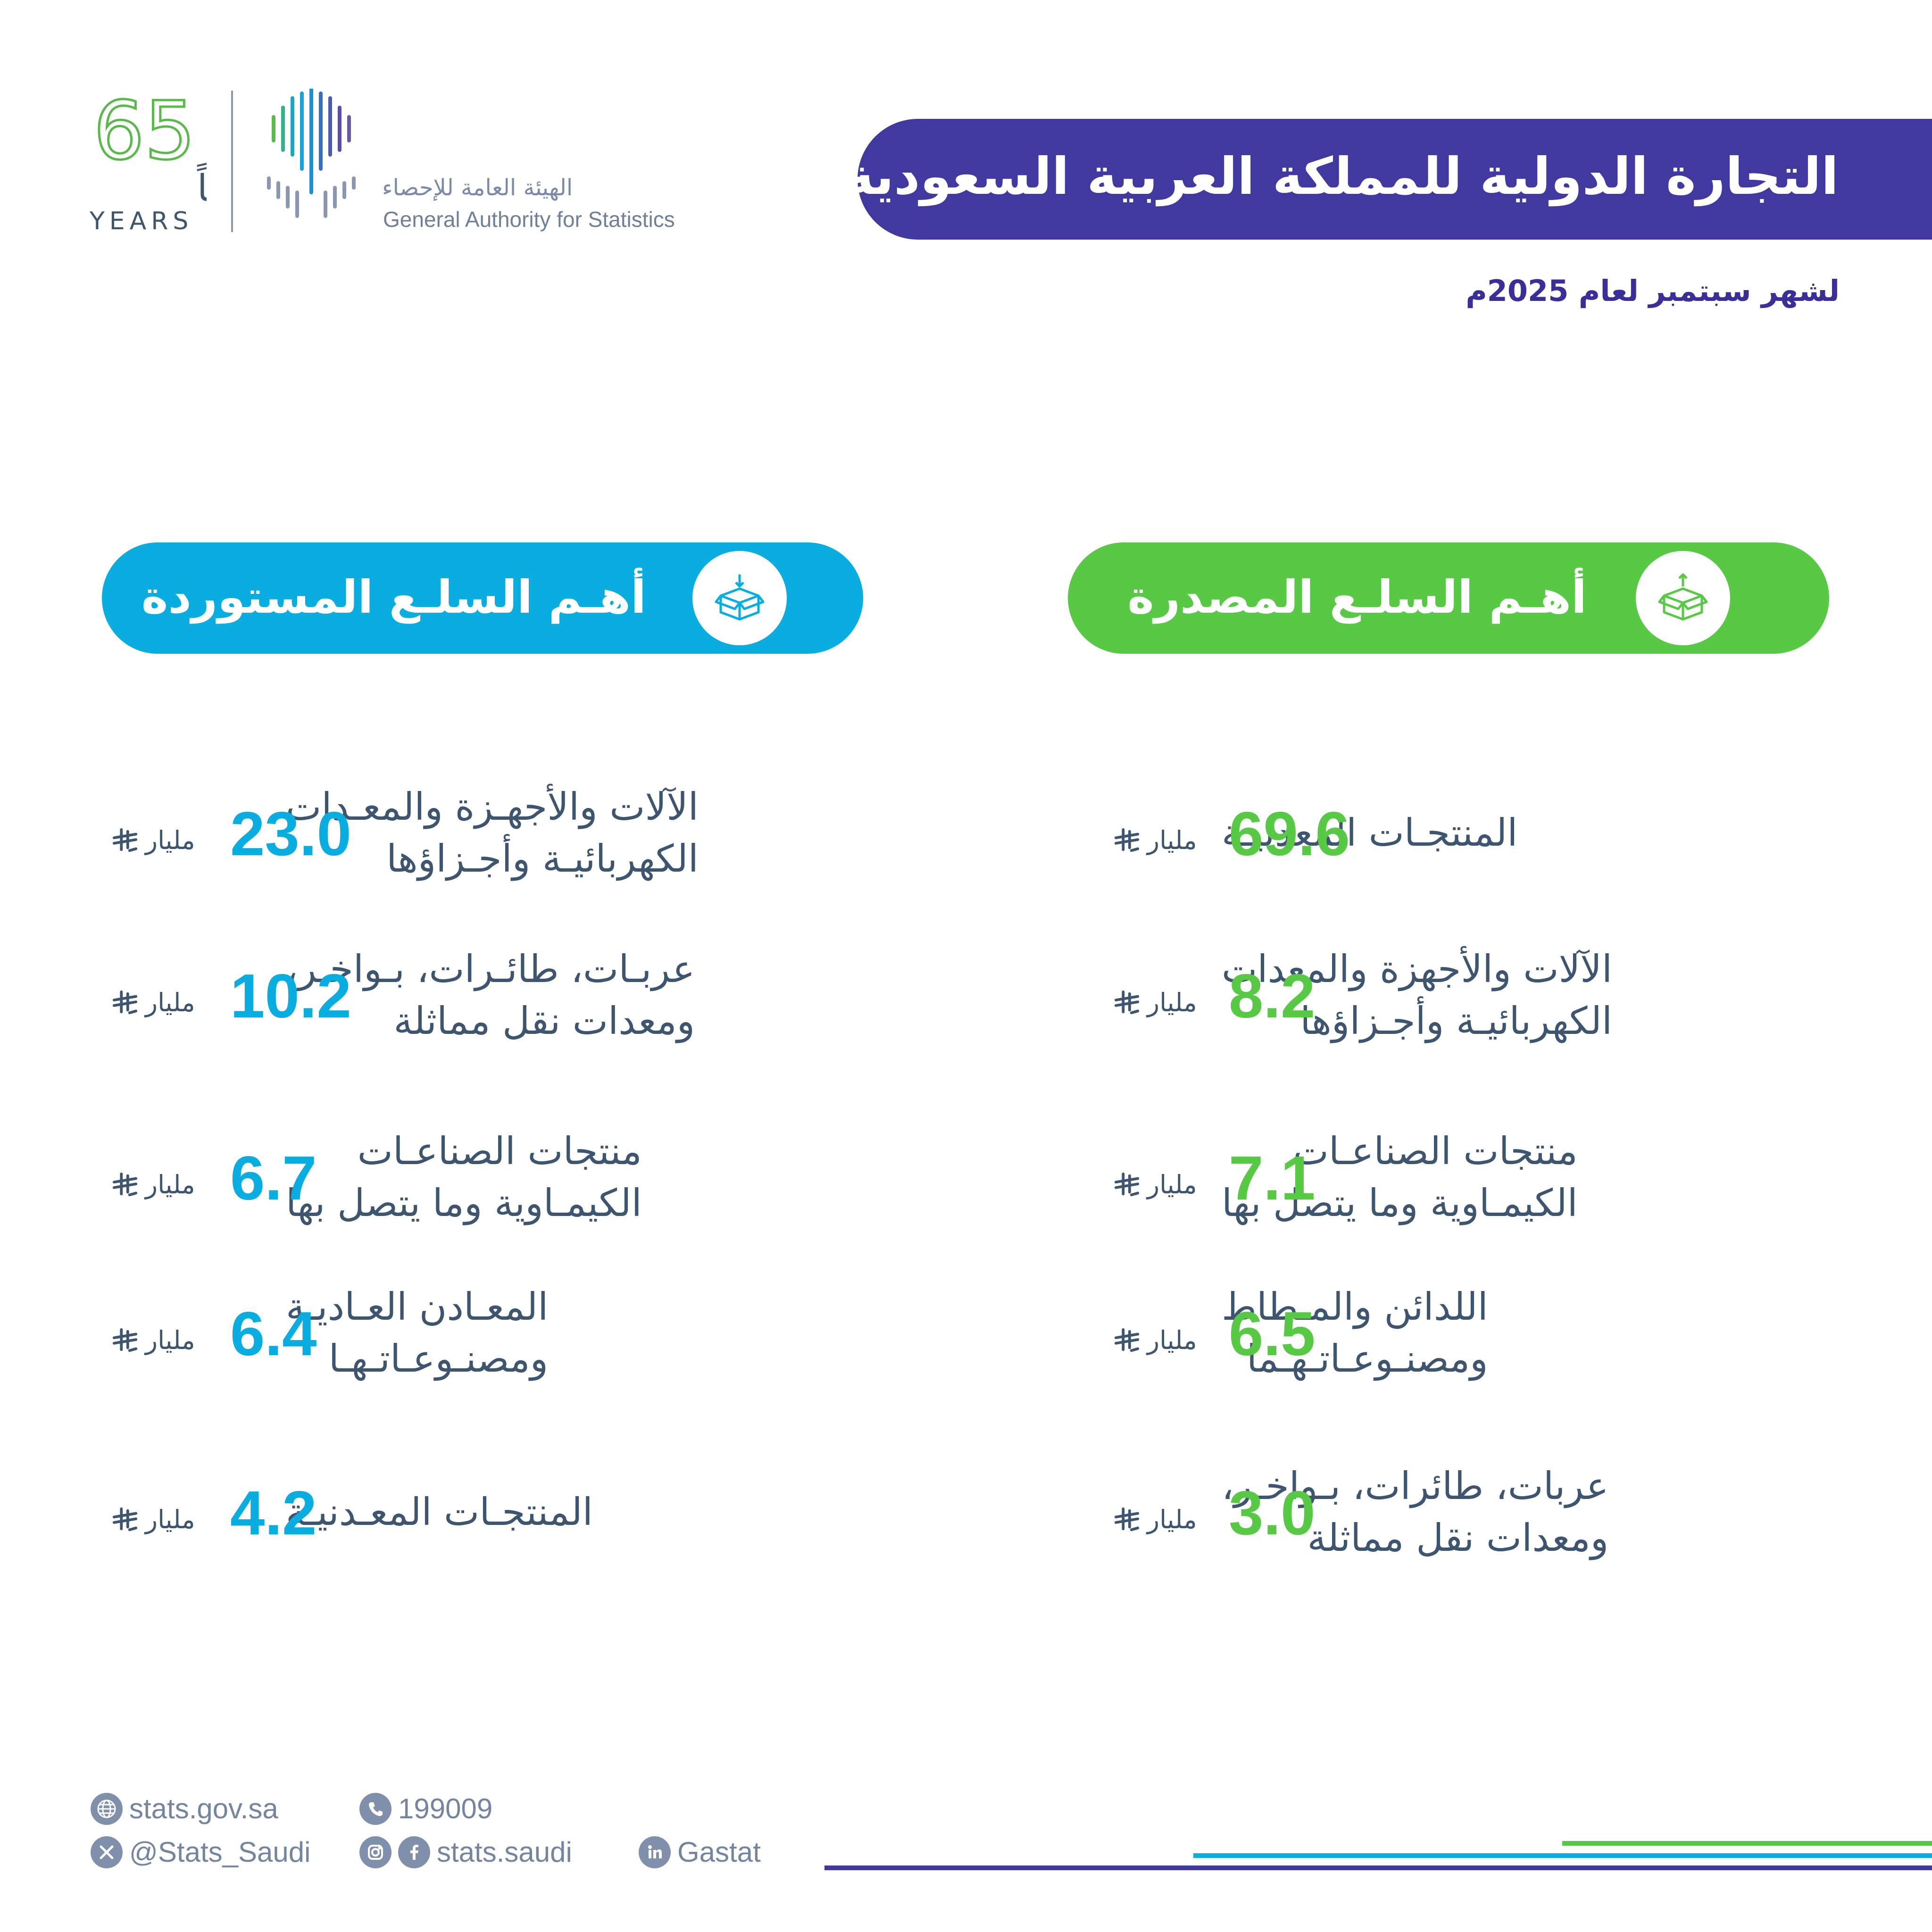 The height and width of the screenshot is (1932, 1932). I want to click on exports-item-value: 6.5, so click(1272, 1334).